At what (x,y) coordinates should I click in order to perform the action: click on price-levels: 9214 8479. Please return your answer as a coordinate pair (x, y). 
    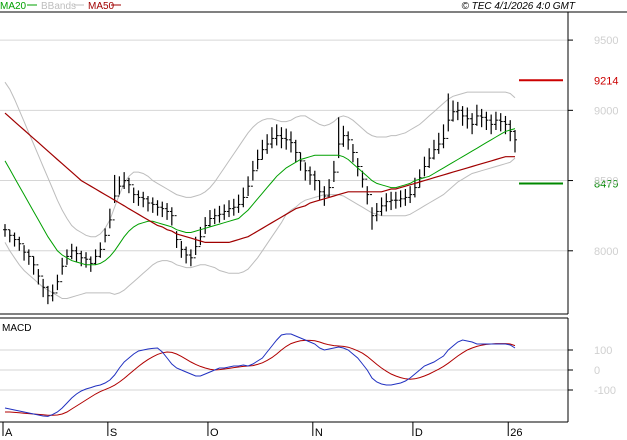
    Looking at the image, I should click on (568, 133).